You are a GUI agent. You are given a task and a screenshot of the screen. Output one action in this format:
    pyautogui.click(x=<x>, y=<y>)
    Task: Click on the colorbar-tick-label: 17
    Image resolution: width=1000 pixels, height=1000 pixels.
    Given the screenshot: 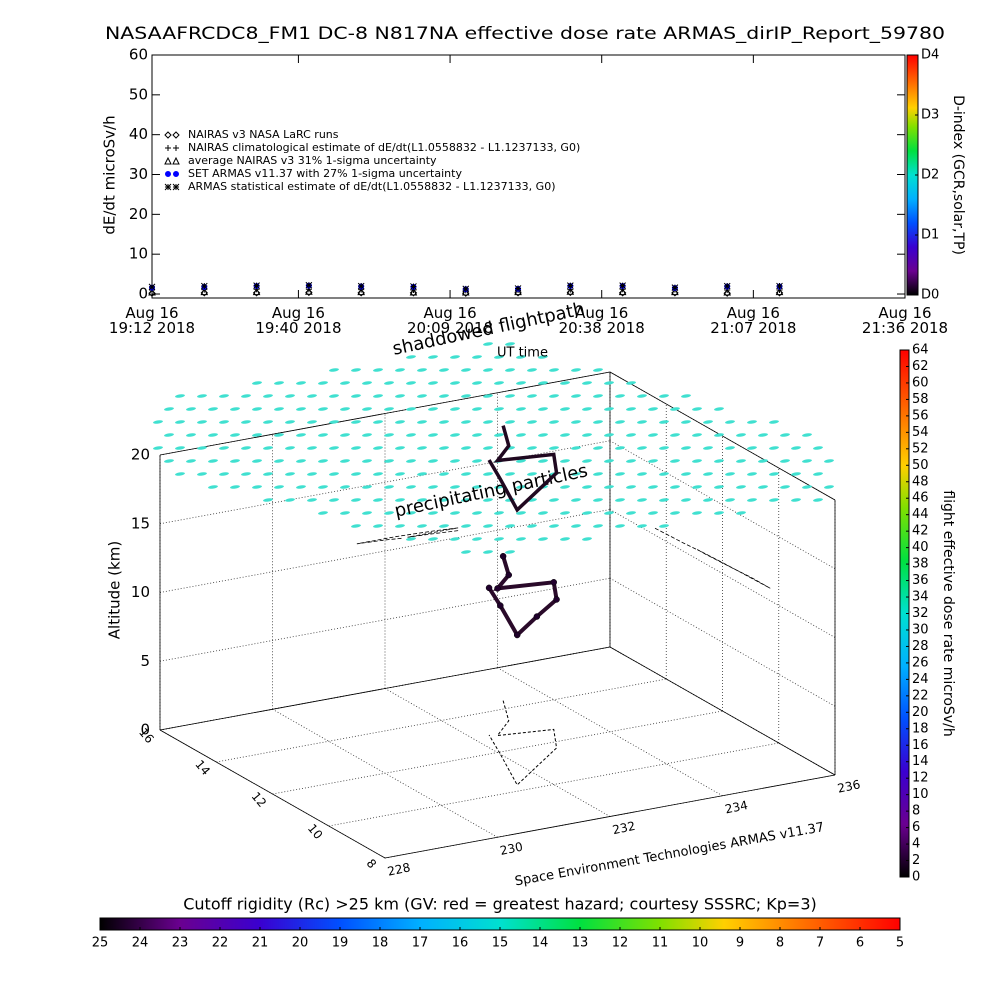 What is the action you would take?
    pyautogui.click(x=420, y=943)
    